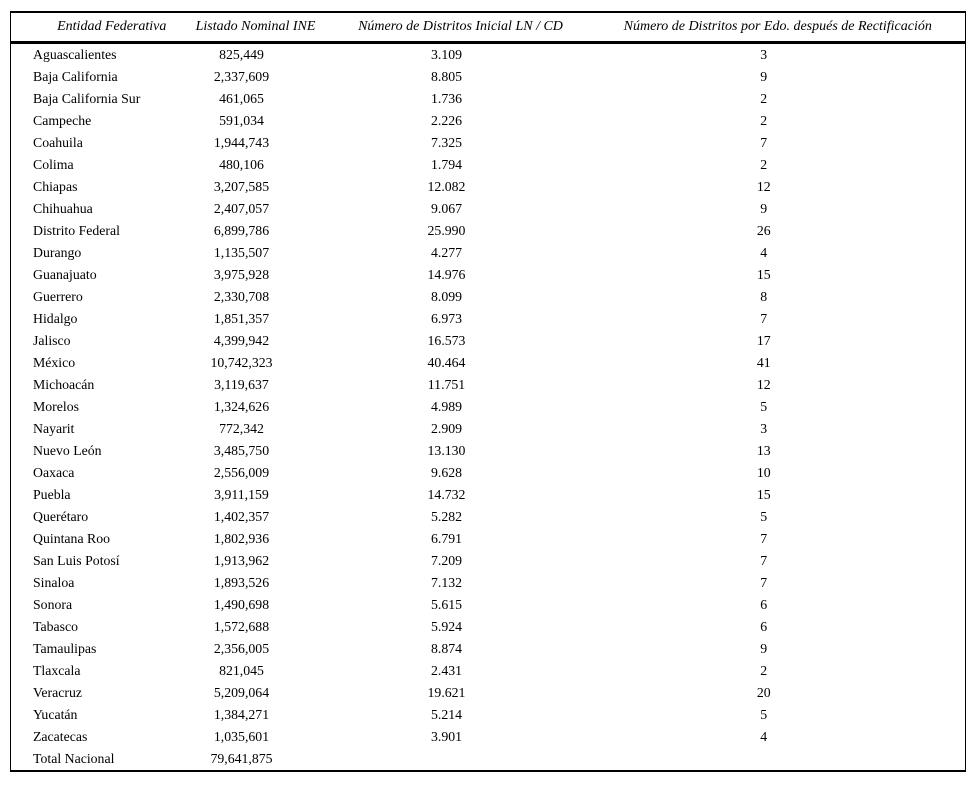 This screenshot has width=976, height=787. What do you see at coordinates (61, 516) in the screenshot?
I see `entity-cell: Querétaro` at bounding box center [61, 516].